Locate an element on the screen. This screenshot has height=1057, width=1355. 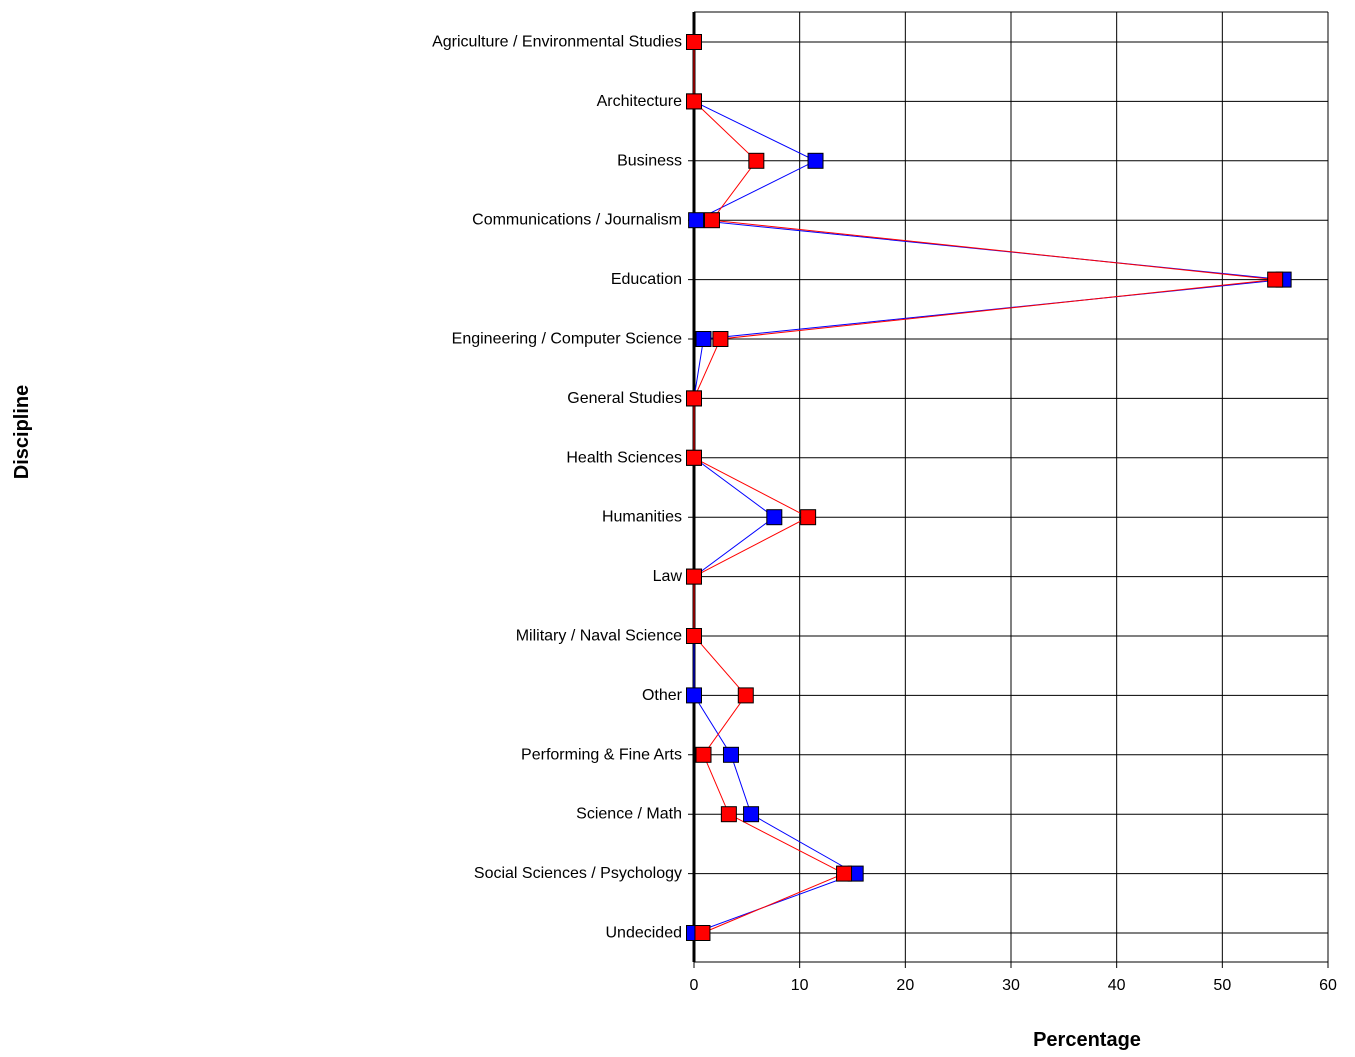
y-tick-label: Humanities is located at coordinates (642, 517).